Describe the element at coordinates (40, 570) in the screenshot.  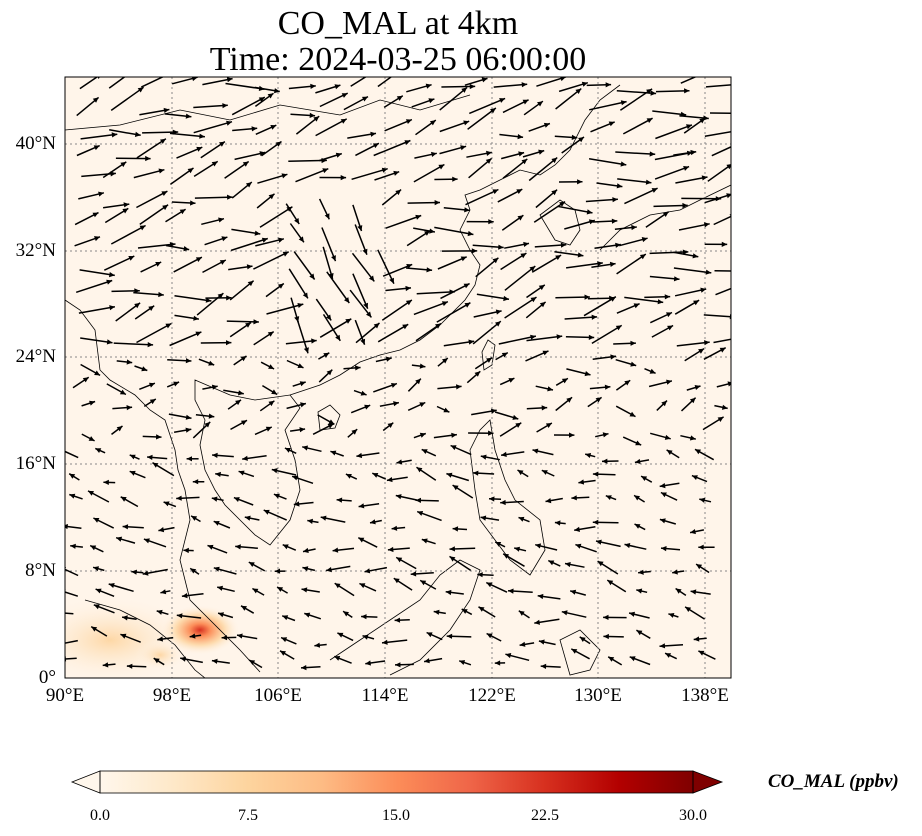
I see `lat-label-8n: 8°N` at that location.